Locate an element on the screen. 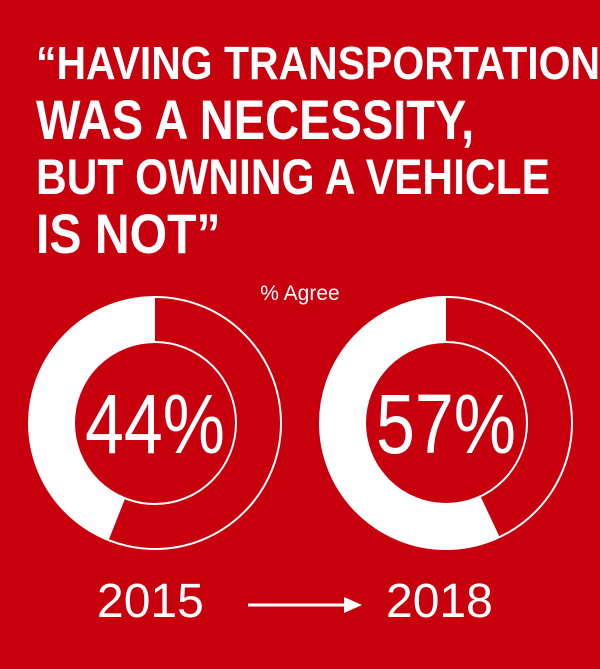  donut-segment-2015 is located at coordinates (91, 419).